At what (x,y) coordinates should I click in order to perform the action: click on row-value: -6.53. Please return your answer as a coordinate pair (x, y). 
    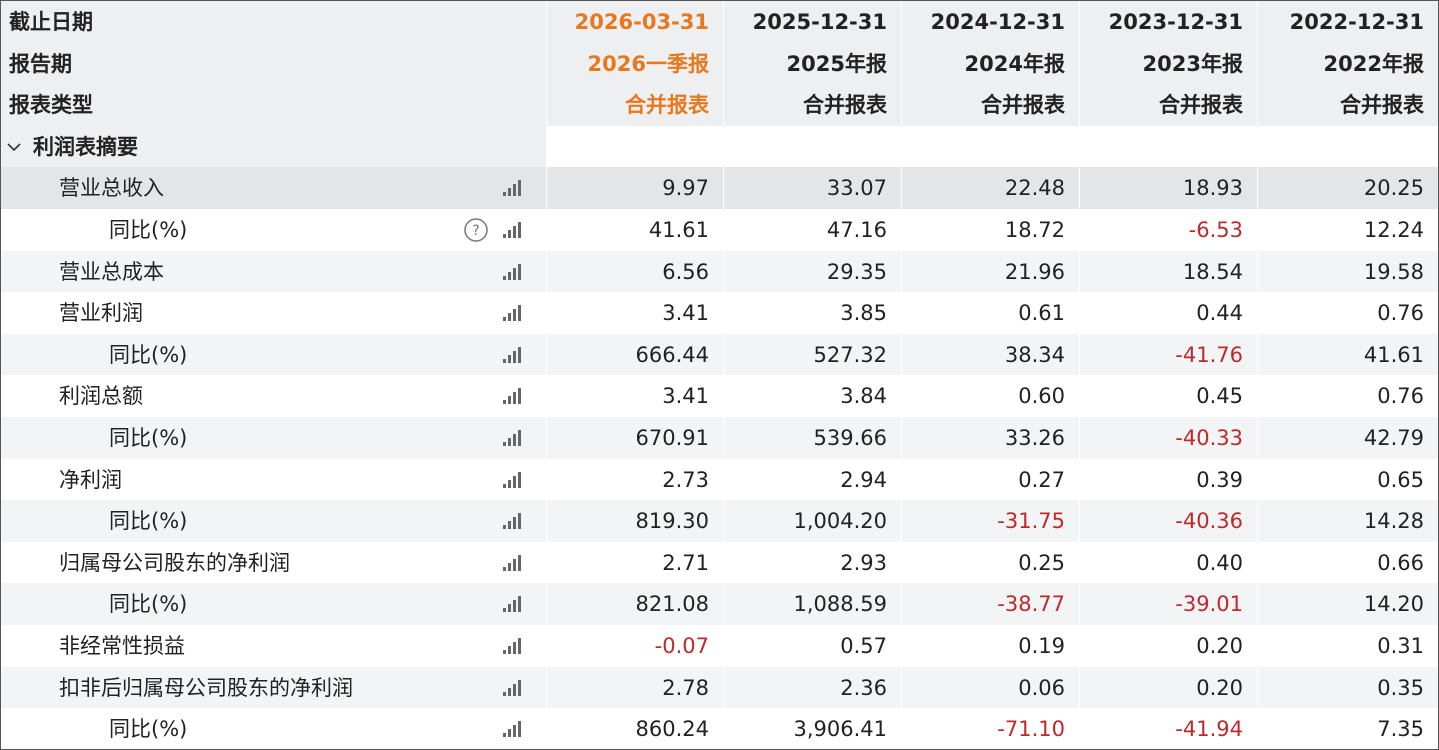
    Looking at the image, I should click on (1168, 230).